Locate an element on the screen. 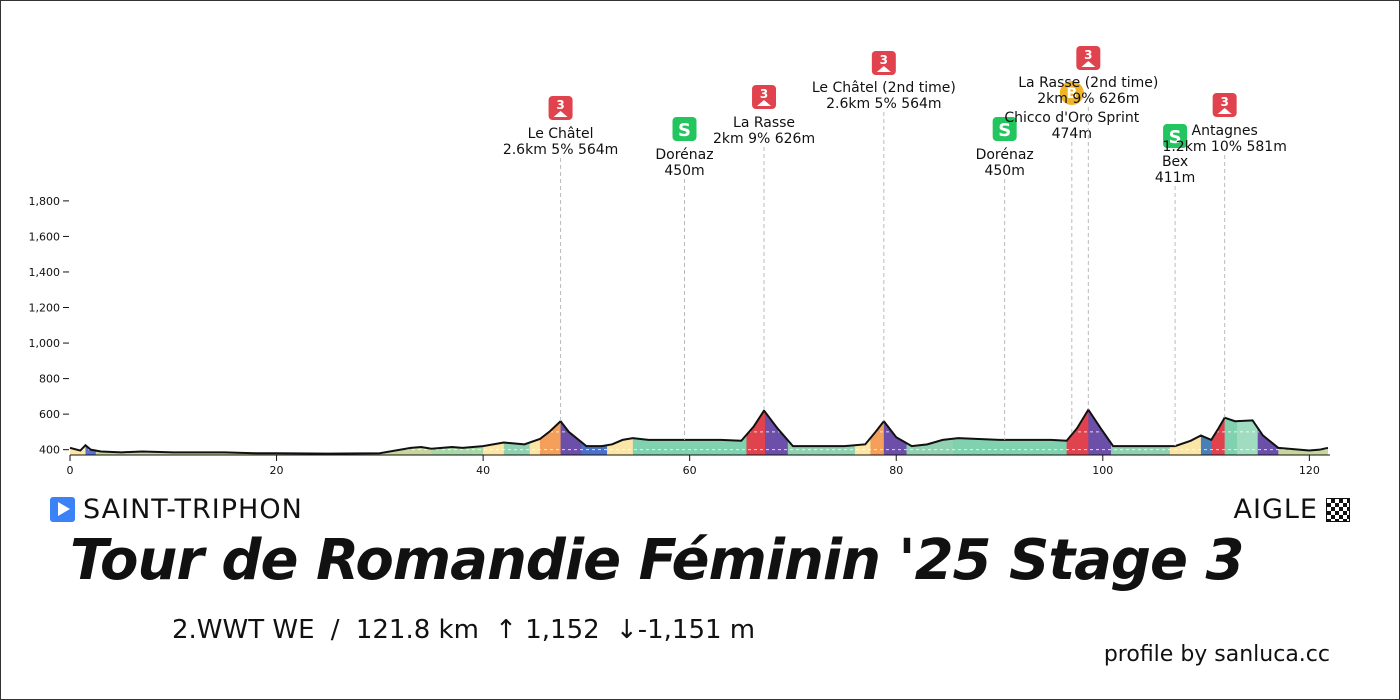 This screenshot has width=1400, height=700. poi-label-7-1: 411m is located at coordinates (1175, 178).